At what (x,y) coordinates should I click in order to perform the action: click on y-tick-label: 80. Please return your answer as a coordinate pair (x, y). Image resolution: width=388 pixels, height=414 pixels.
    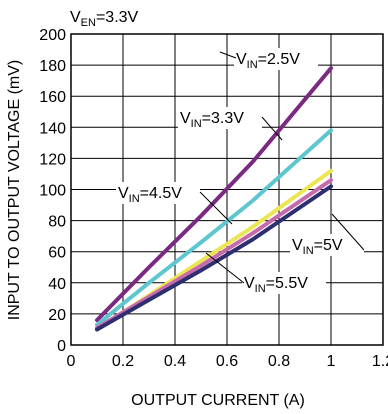
    Looking at the image, I should click on (57, 222).